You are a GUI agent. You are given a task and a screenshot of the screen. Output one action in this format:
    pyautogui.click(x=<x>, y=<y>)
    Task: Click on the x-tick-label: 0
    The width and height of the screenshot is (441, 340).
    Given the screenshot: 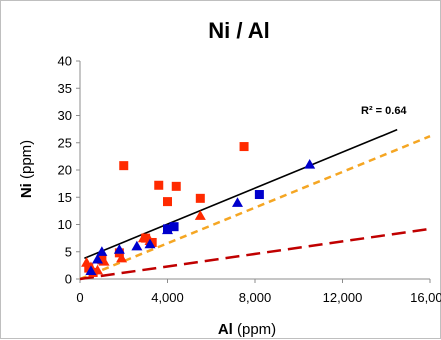 What is the action you would take?
    pyautogui.click(x=79, y=297)
    